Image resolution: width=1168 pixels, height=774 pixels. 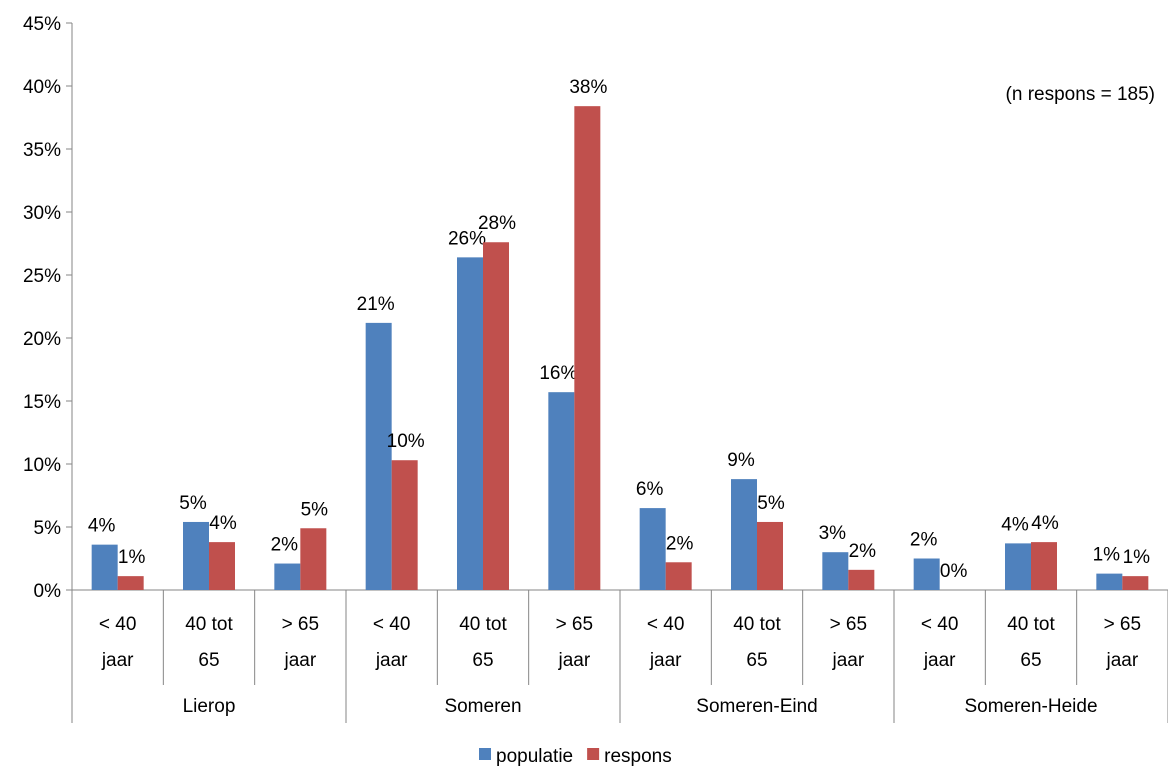 I want to click on y-tick-label: 25%, so click(x=42, y=276).